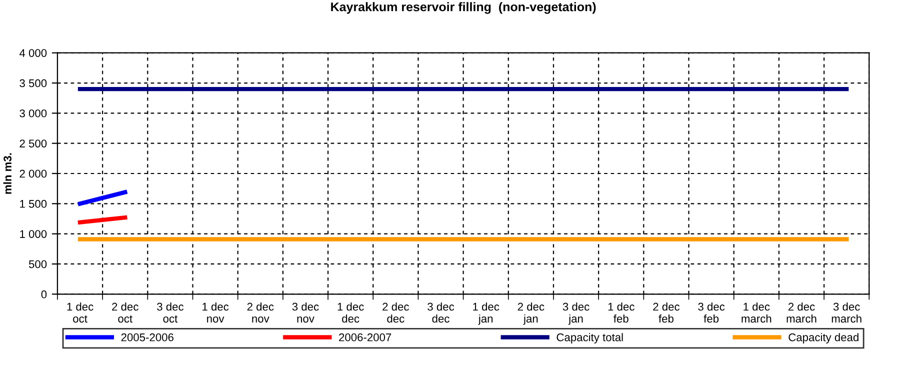 The height and width of the screenshot is (383, 912). I want to click on x-tick-label: 3 dec dec, so click(441, 312).